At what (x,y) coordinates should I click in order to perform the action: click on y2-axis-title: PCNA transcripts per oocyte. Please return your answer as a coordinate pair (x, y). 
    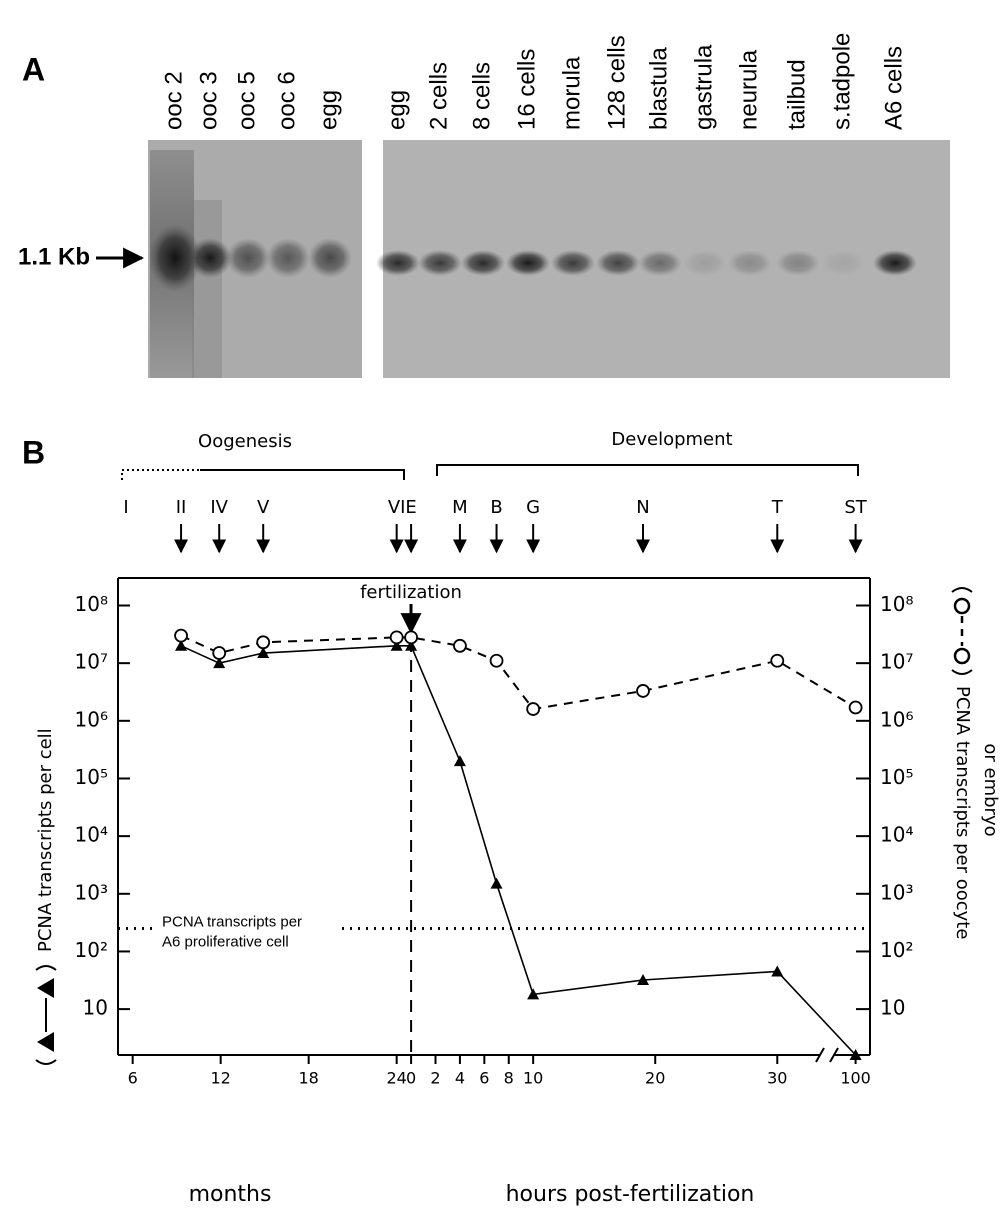
    Looking at the image, I should click on (962, 763).